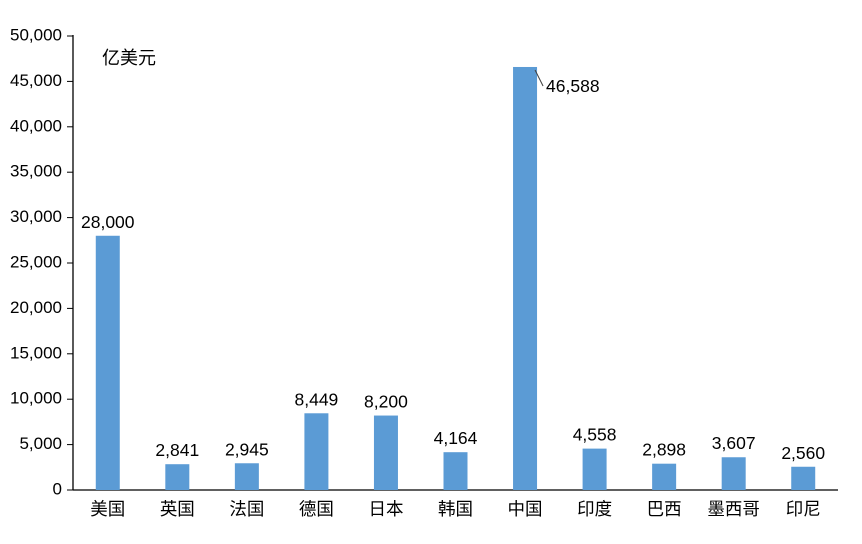  What do you see at coordinates (177, 450) in the screenshot?
I see `bar-value-label: 2,841` at bounding box center [177, 450].